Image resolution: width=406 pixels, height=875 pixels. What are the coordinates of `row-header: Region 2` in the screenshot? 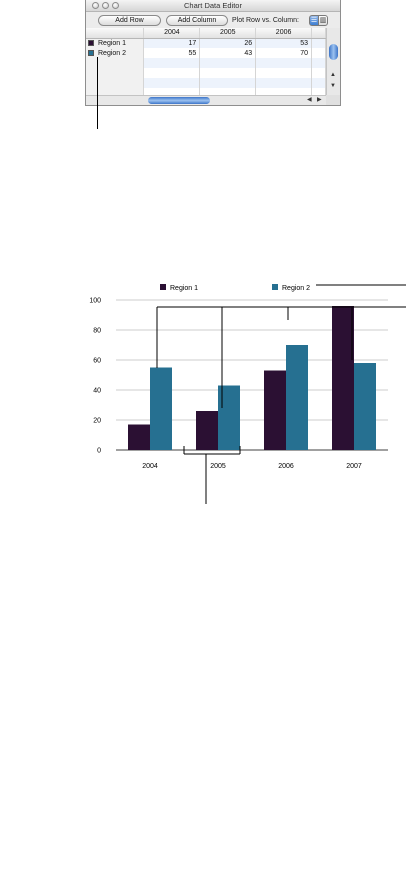 It's located at (115, 53).